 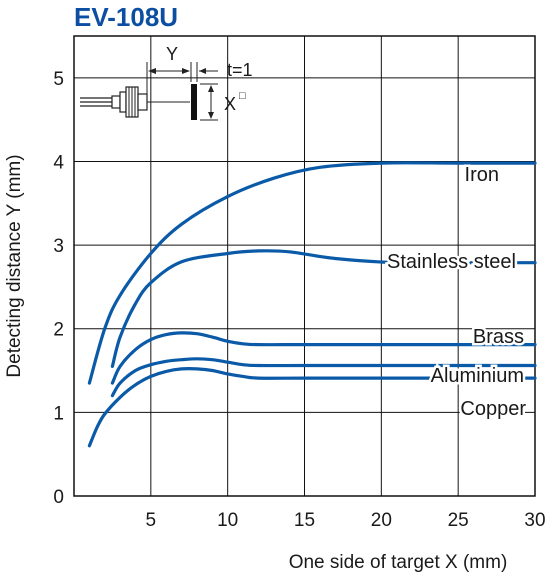 I want to click on series-line-brass, so click(x=323, y=358).